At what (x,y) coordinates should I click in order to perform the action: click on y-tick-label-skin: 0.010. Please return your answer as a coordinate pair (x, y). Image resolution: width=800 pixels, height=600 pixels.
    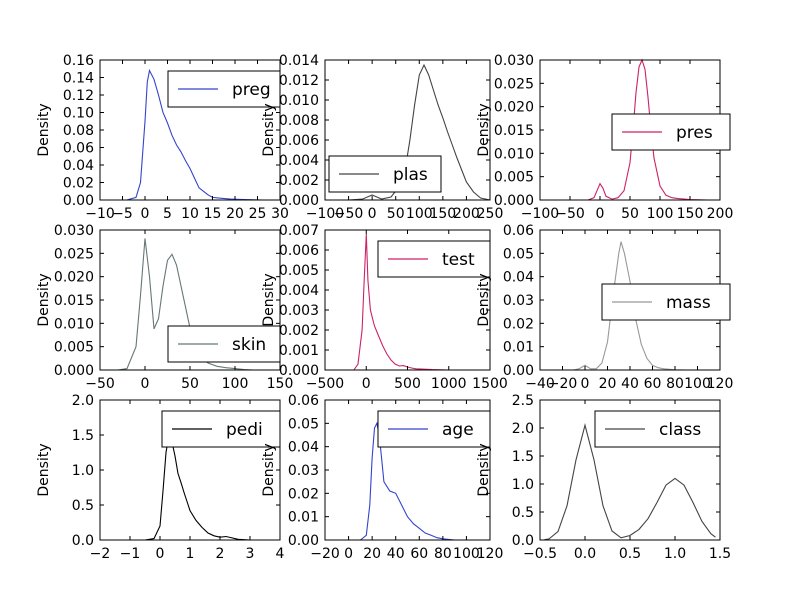
    Looking at the image, I should click on (74, 324).